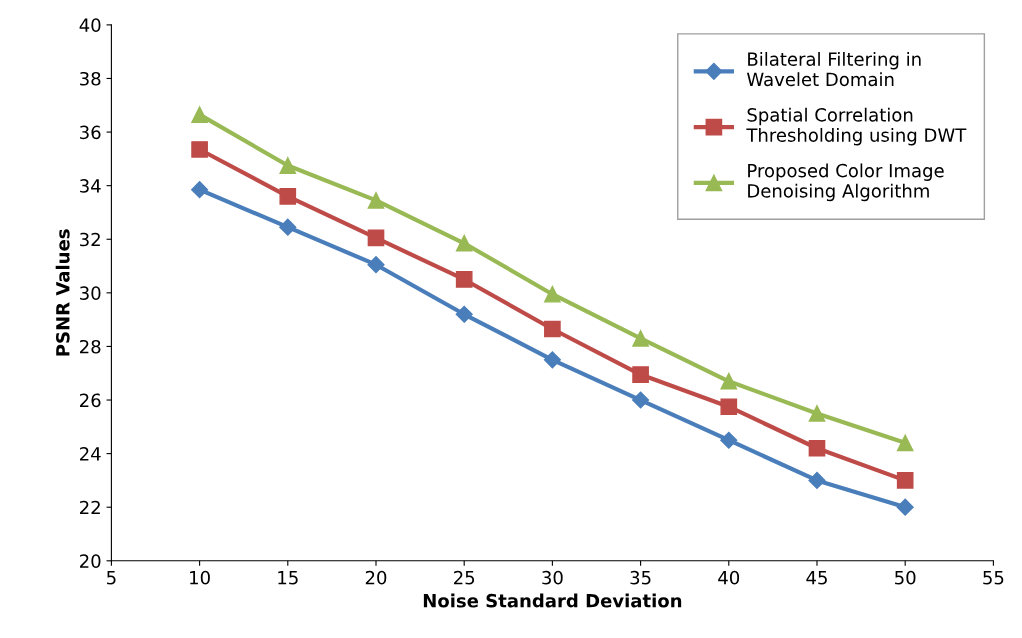 Image resolution: width=1022 pixels, height=638 pixels. I want to click on x-tick-label: 40, so click(729, 577).